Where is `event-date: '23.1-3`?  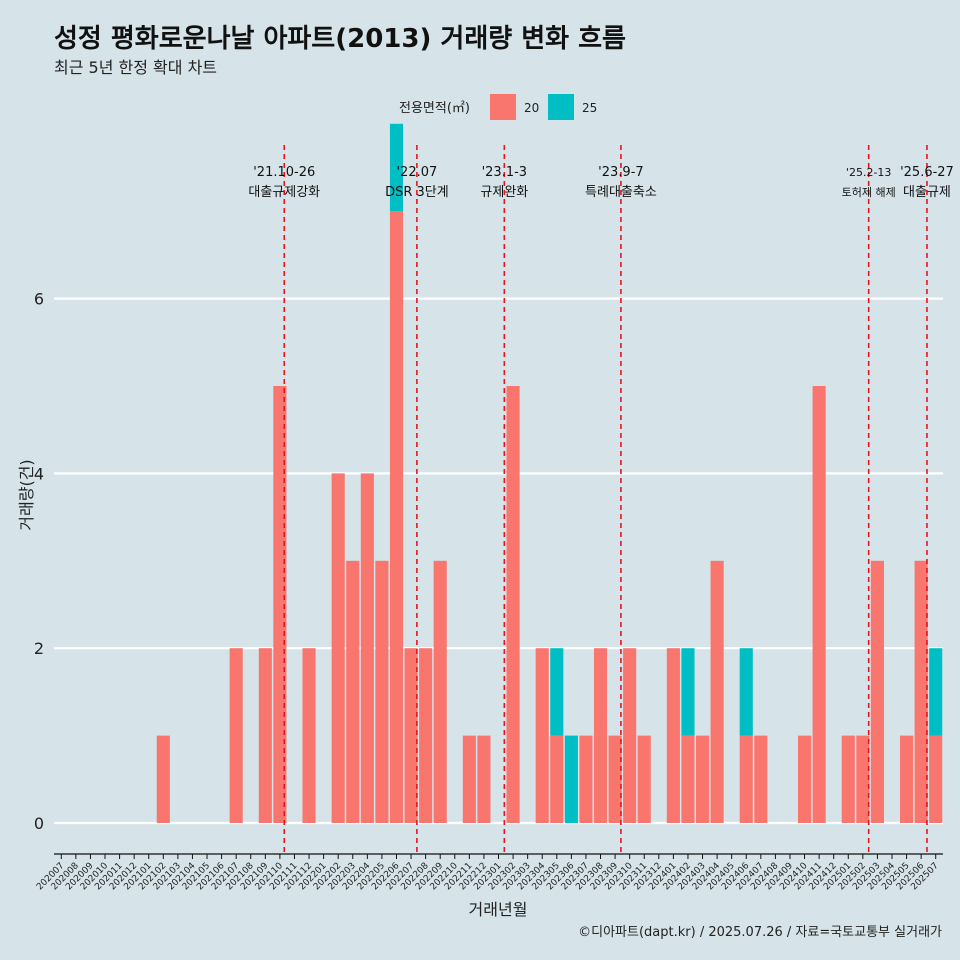 event-date: '23.1-3 is located at coordinates (504, 172).